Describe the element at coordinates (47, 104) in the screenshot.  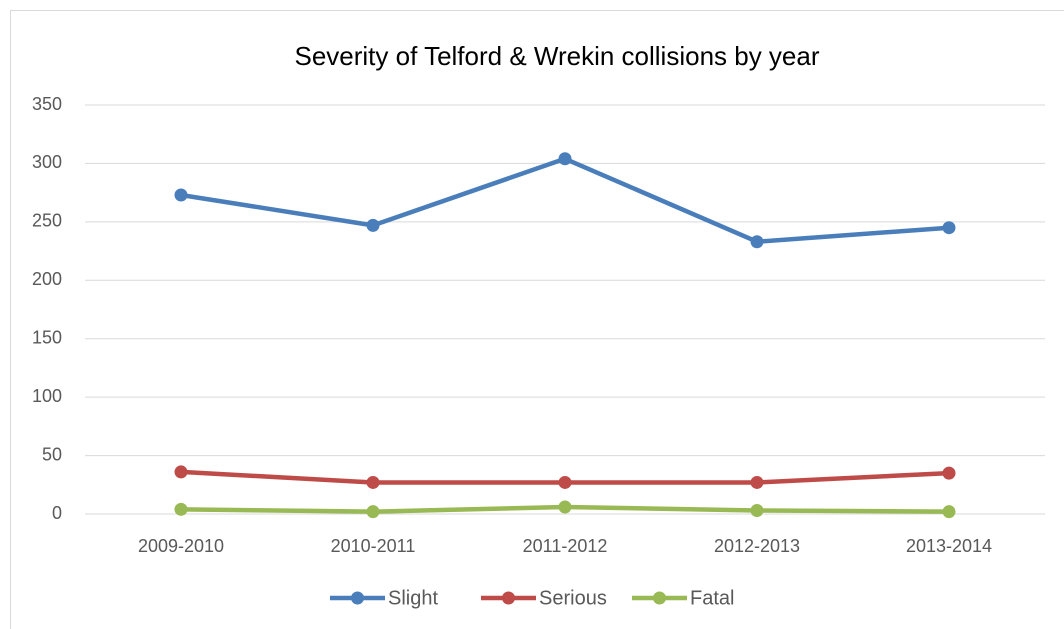
I see `y-tick-label: 350` at that location.